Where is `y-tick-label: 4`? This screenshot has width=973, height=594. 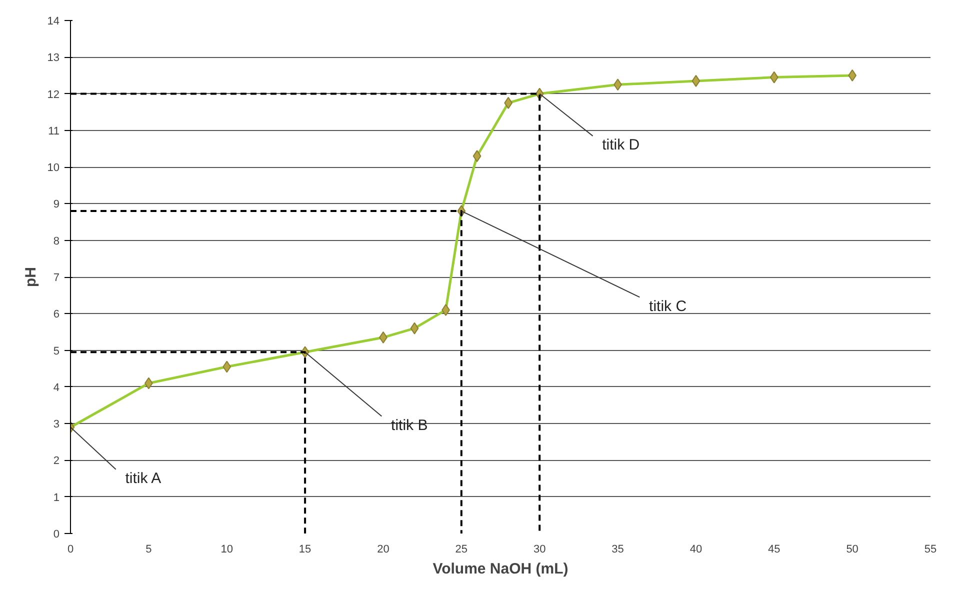 y-tick-label: 4 is located at coordinates (56, 388).